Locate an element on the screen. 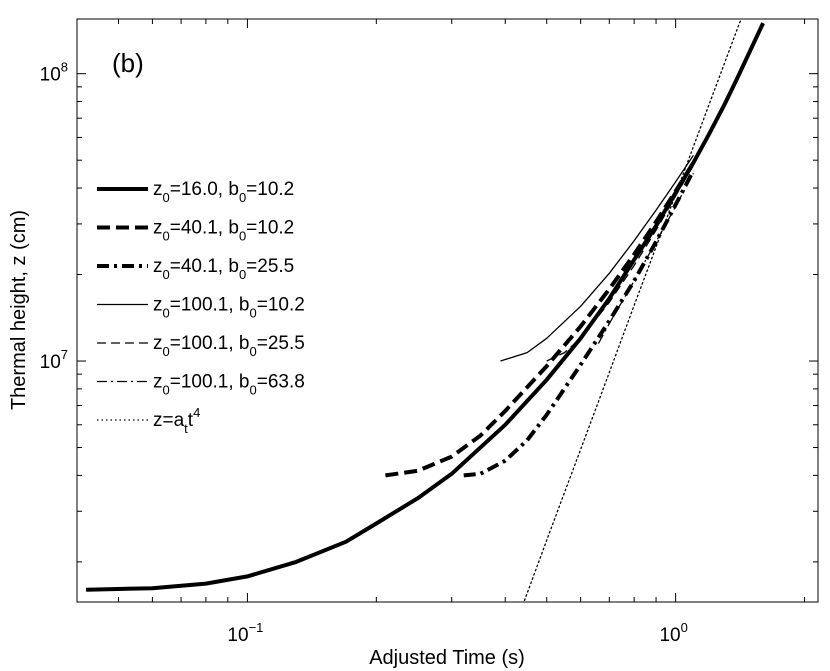 This screenshot has width=830, height=671. legend-label: z0=100.1, b0=25.5 is located at coordinates (229, 346).